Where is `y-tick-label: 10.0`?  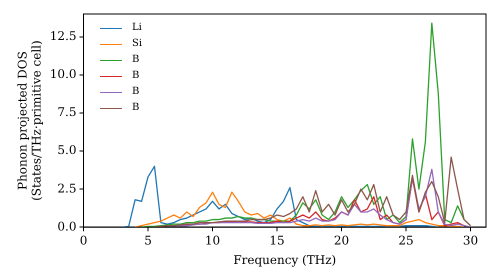 y-tick-label: 10.0 is located at coordinates (63, 74).